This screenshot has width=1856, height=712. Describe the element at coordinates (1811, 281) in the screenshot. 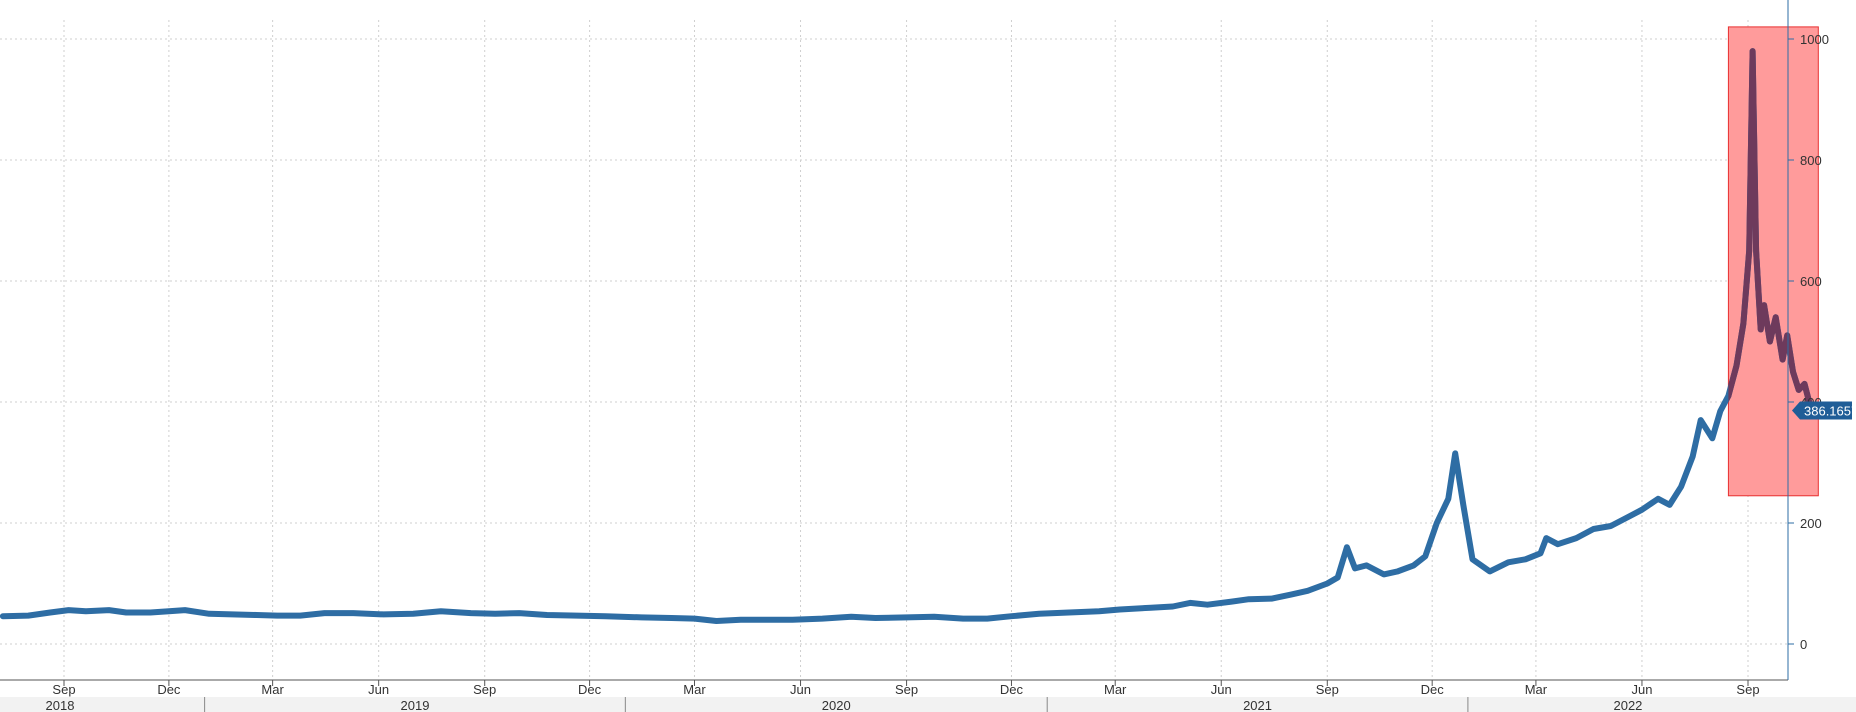

I see `y-tick-label: 600` at that location.